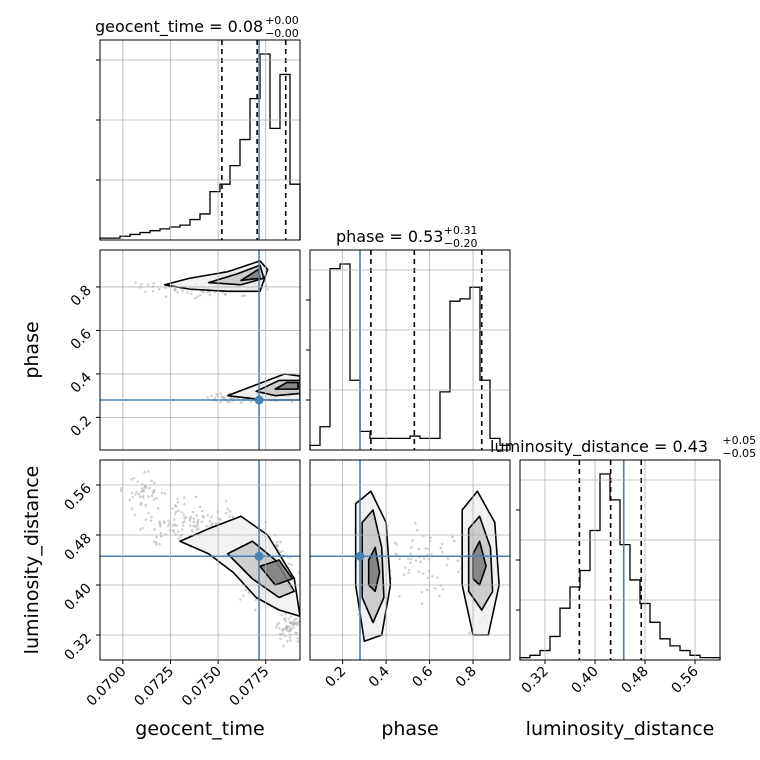 The width and height of the screenshot is (760, 760). What do you see at coordinates (60, 565) in the screenshot?
I see `y-axis-luminosity_distance: 0.32 0.40 0.48 0.56 luminosity_distance` at bounding box center [60, 565].